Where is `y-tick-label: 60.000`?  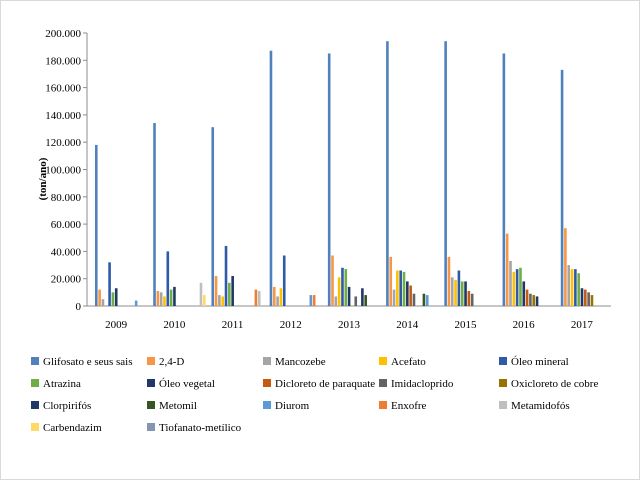
y-tick-label: 60.000 is located at coordinates (66, 225).